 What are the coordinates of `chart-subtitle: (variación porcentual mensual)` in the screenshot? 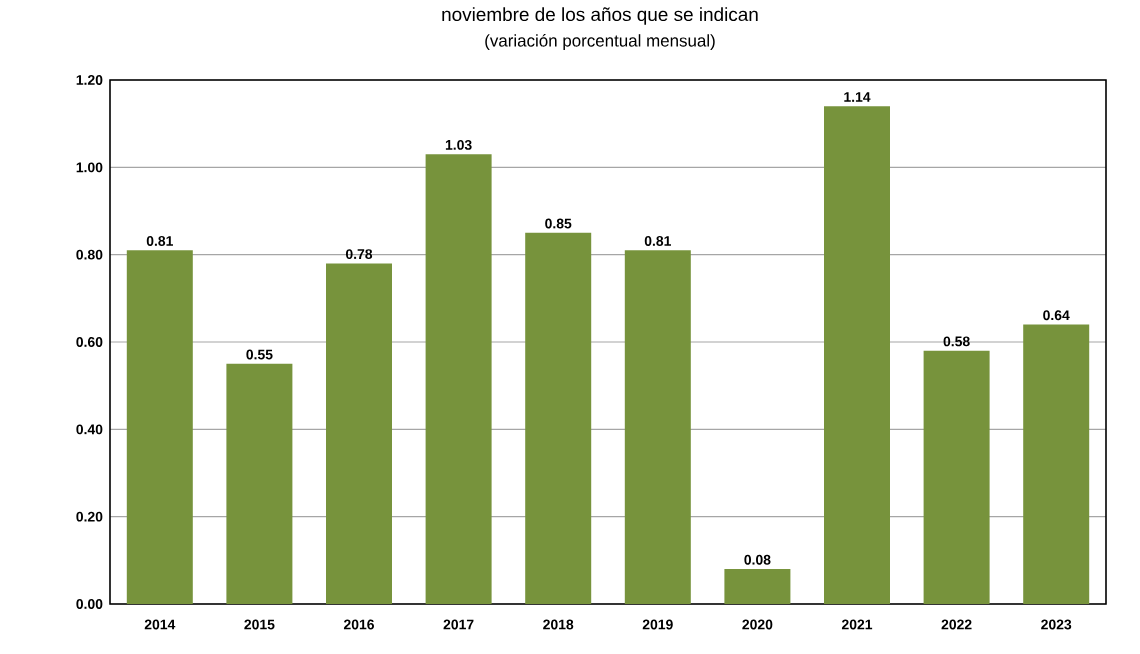 It's located at (600, 42).